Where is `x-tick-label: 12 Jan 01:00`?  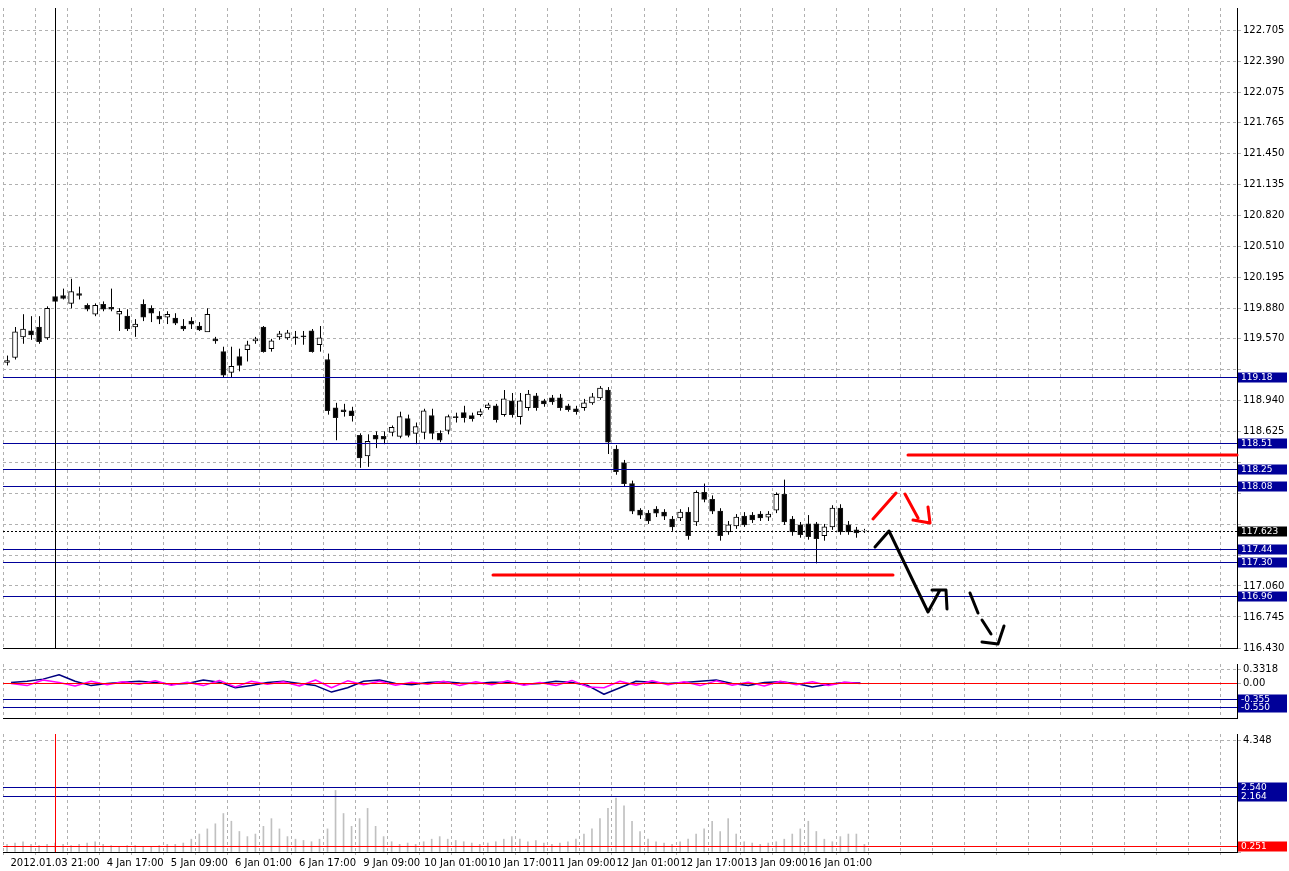
x-tick-label: 12 Jan 01:00 is located at coordinates (648, 862).